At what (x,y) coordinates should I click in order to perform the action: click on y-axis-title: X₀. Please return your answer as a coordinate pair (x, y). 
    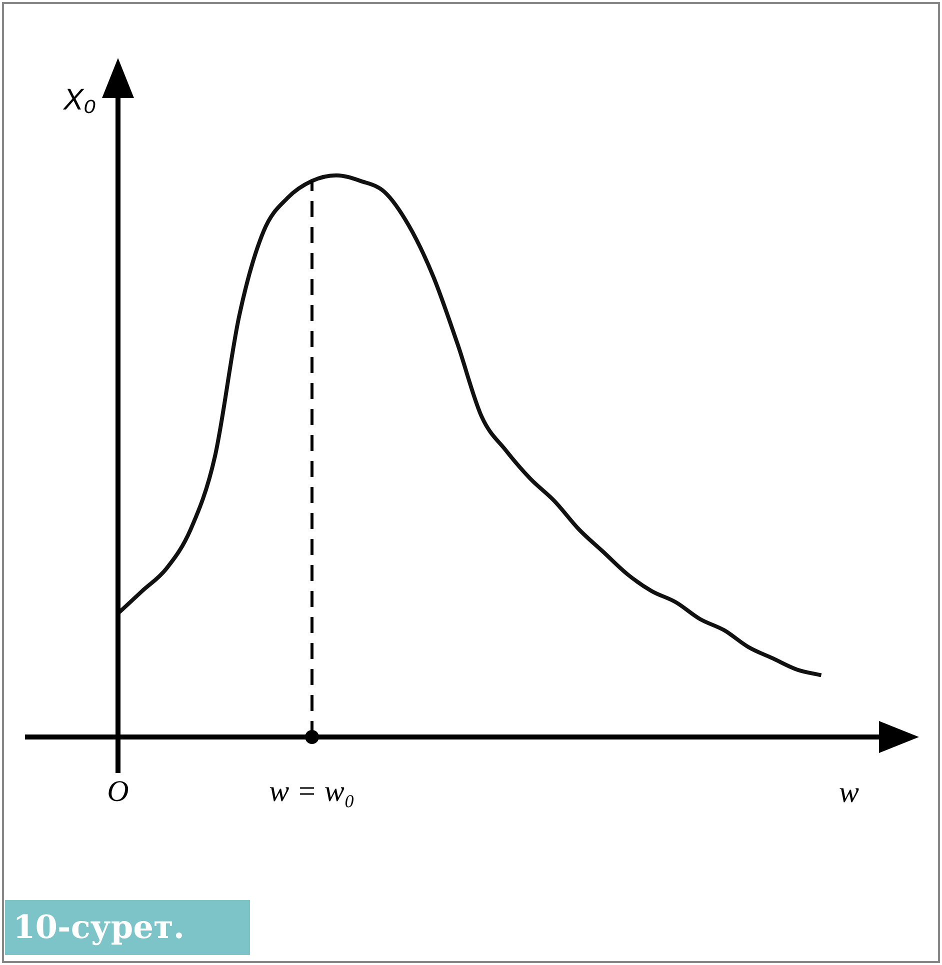
    Looking at the image, I should click on (79, 99).